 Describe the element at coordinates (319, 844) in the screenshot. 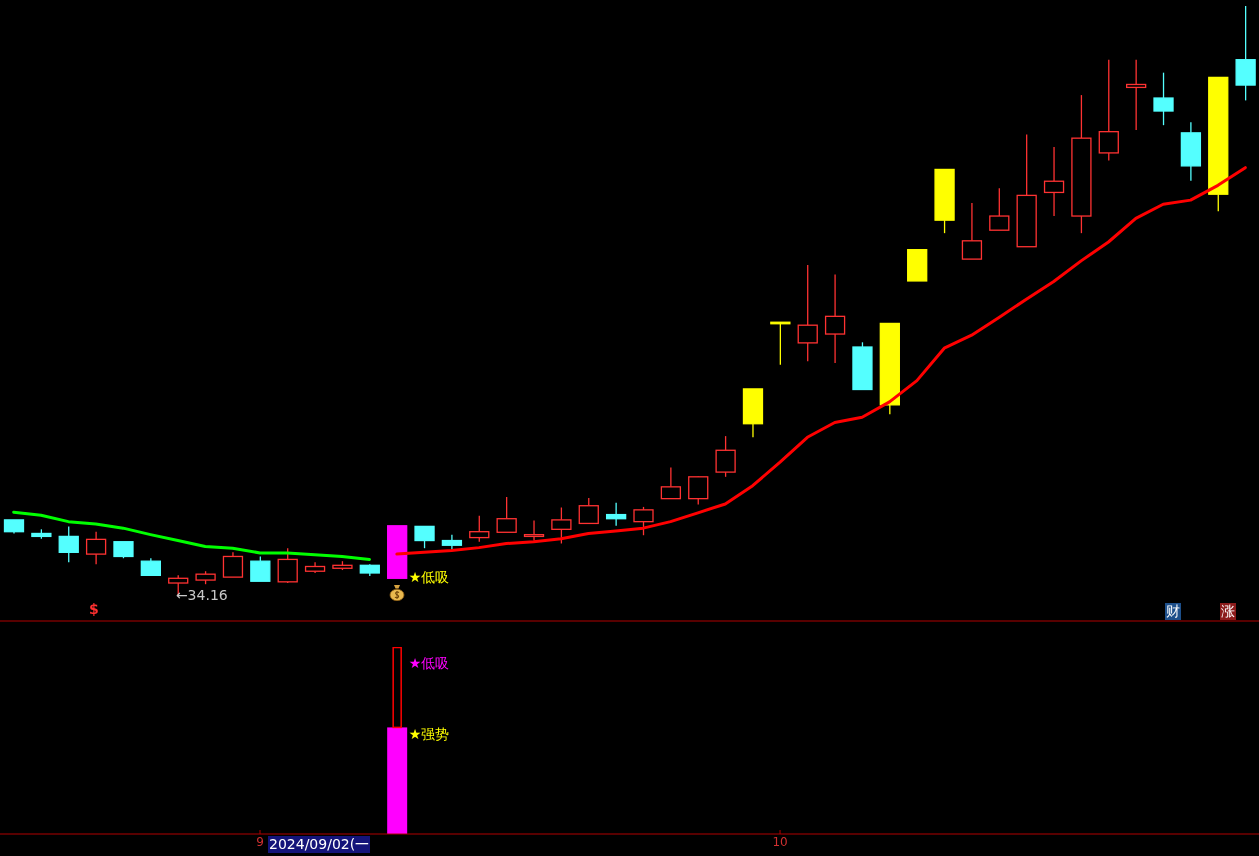

I see `text: 2024/09/02(一` at that location.